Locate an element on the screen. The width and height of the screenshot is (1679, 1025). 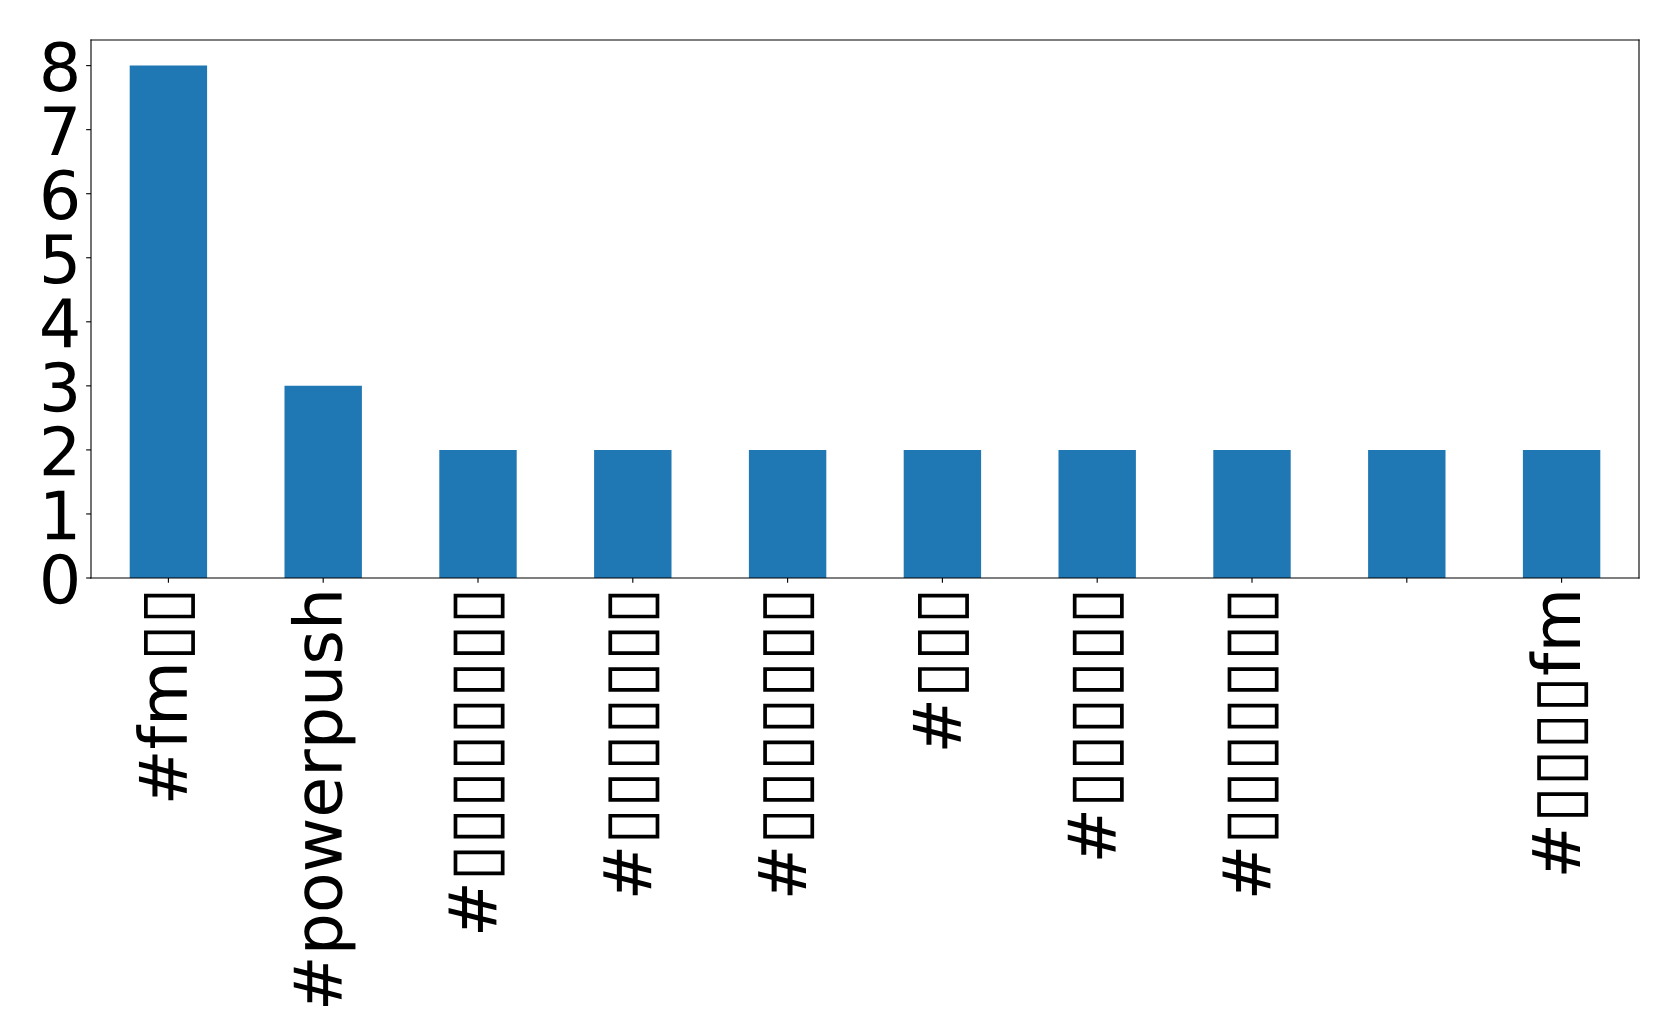
y-tick-label: 4 is located at coordinates (60, 323).